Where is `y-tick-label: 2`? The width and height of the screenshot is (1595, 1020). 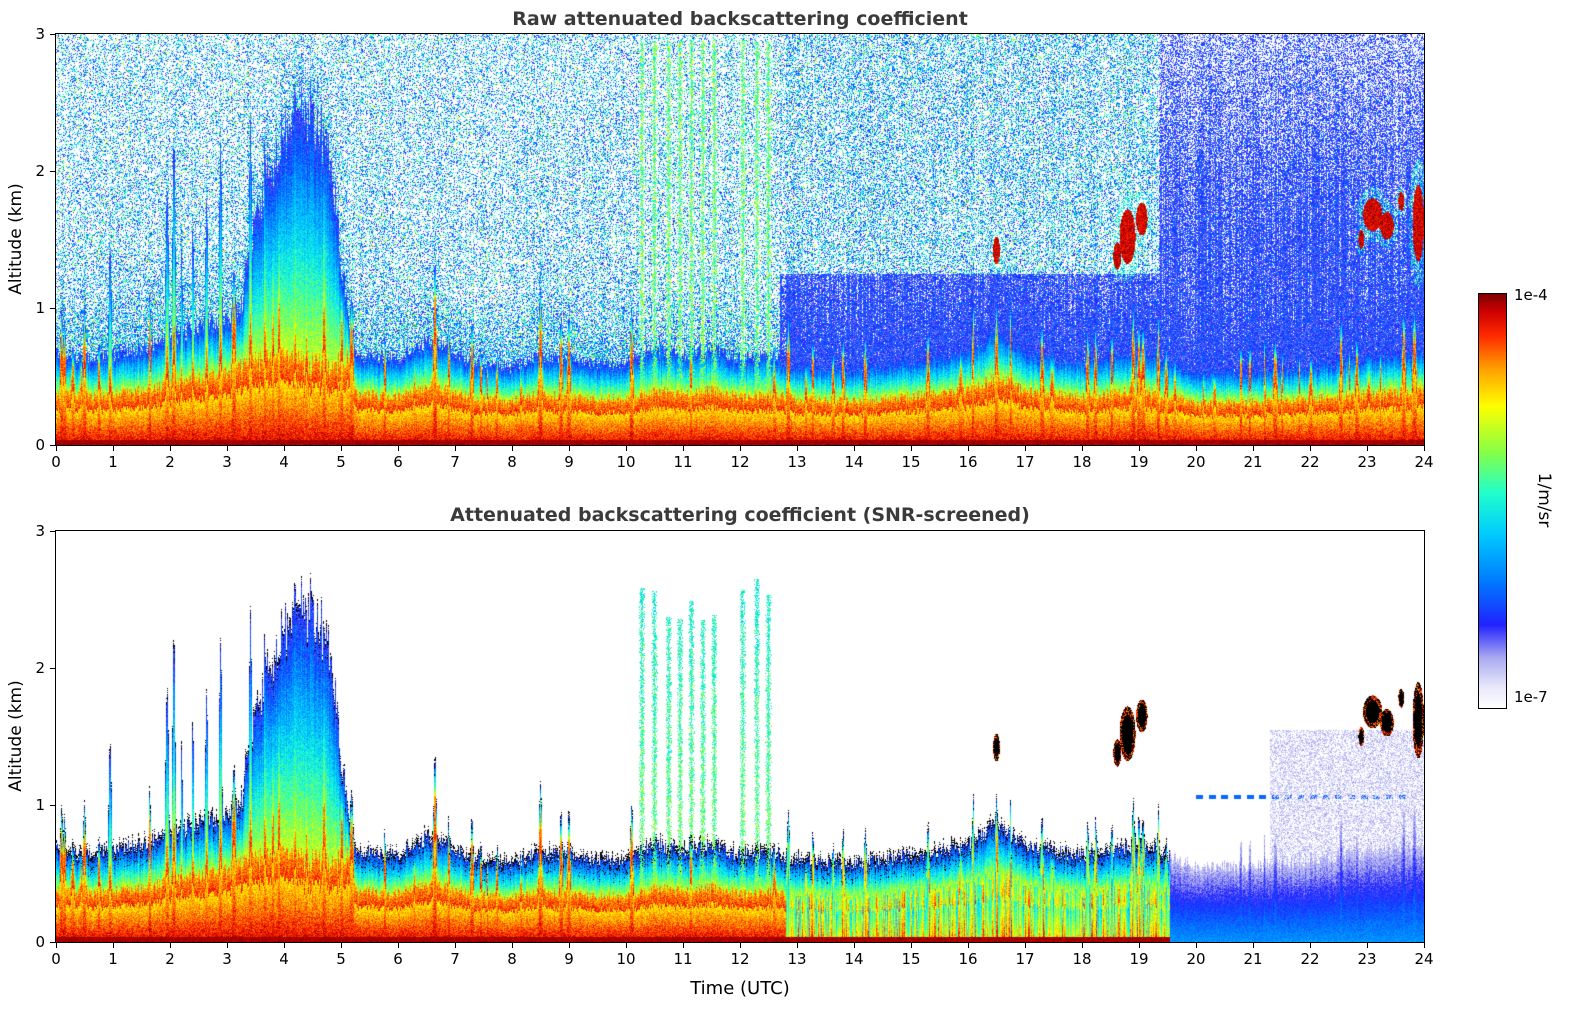 y-tick-label: 2 is located at coordinates (40, 668).